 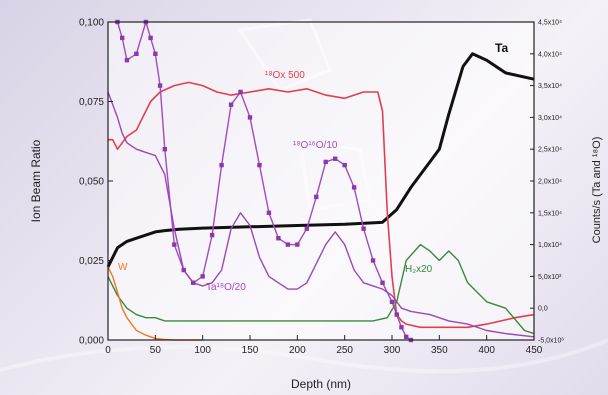 What do you see at coordinates (550, 213) in the screenshot?
I see `y-right-tick-label: 1,5x10⁴` at bounding box center [550, 213].